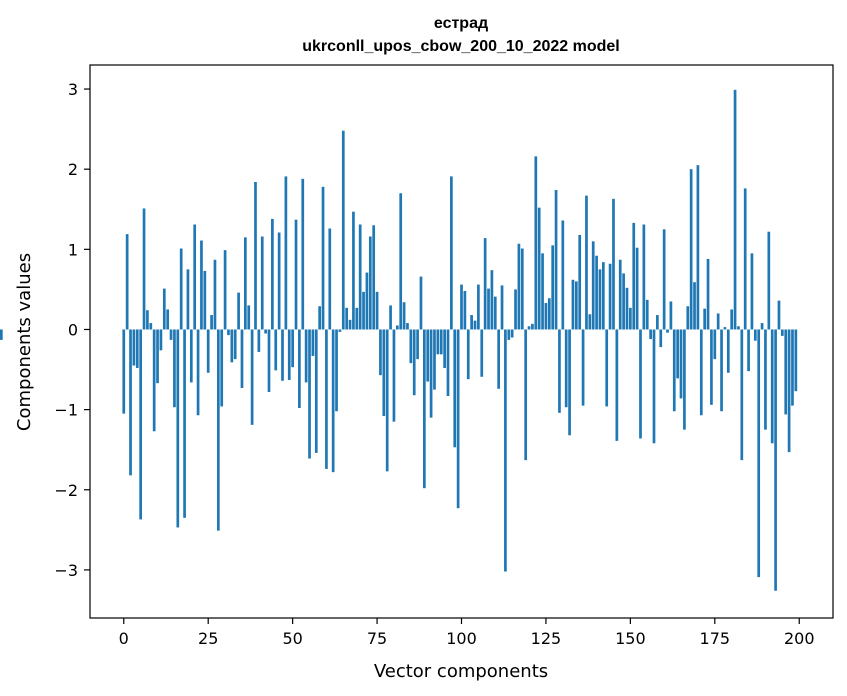  I want to click on x-tick-label: 100, so click(461, 638).